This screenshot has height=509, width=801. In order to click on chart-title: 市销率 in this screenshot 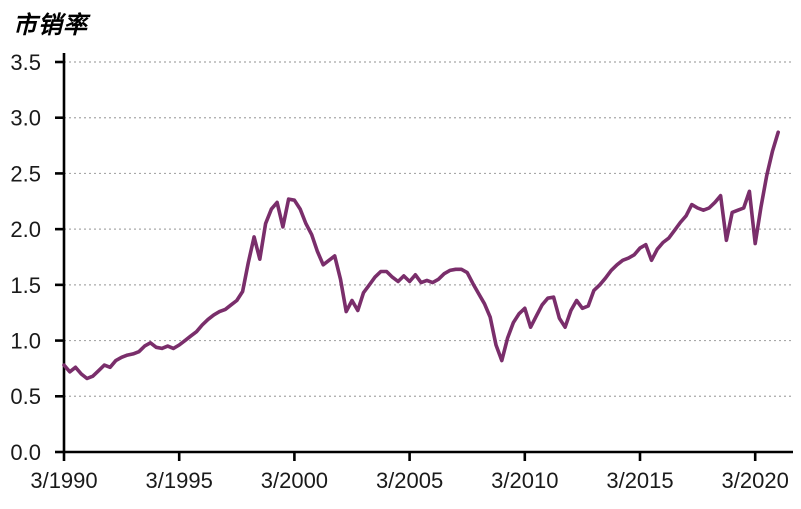, I will do `click(50, 25)`.